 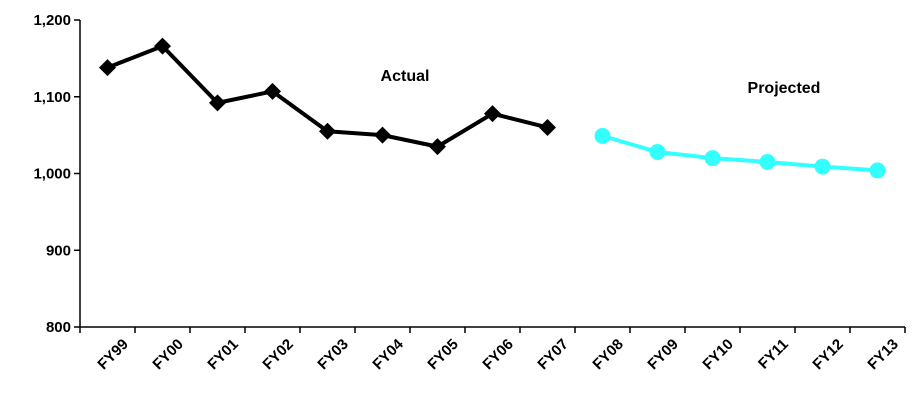 What do you see at coordinates (442, 354) in the screenshot?
I see `x-tick-label: FY05` at bounding box center [442, 354].